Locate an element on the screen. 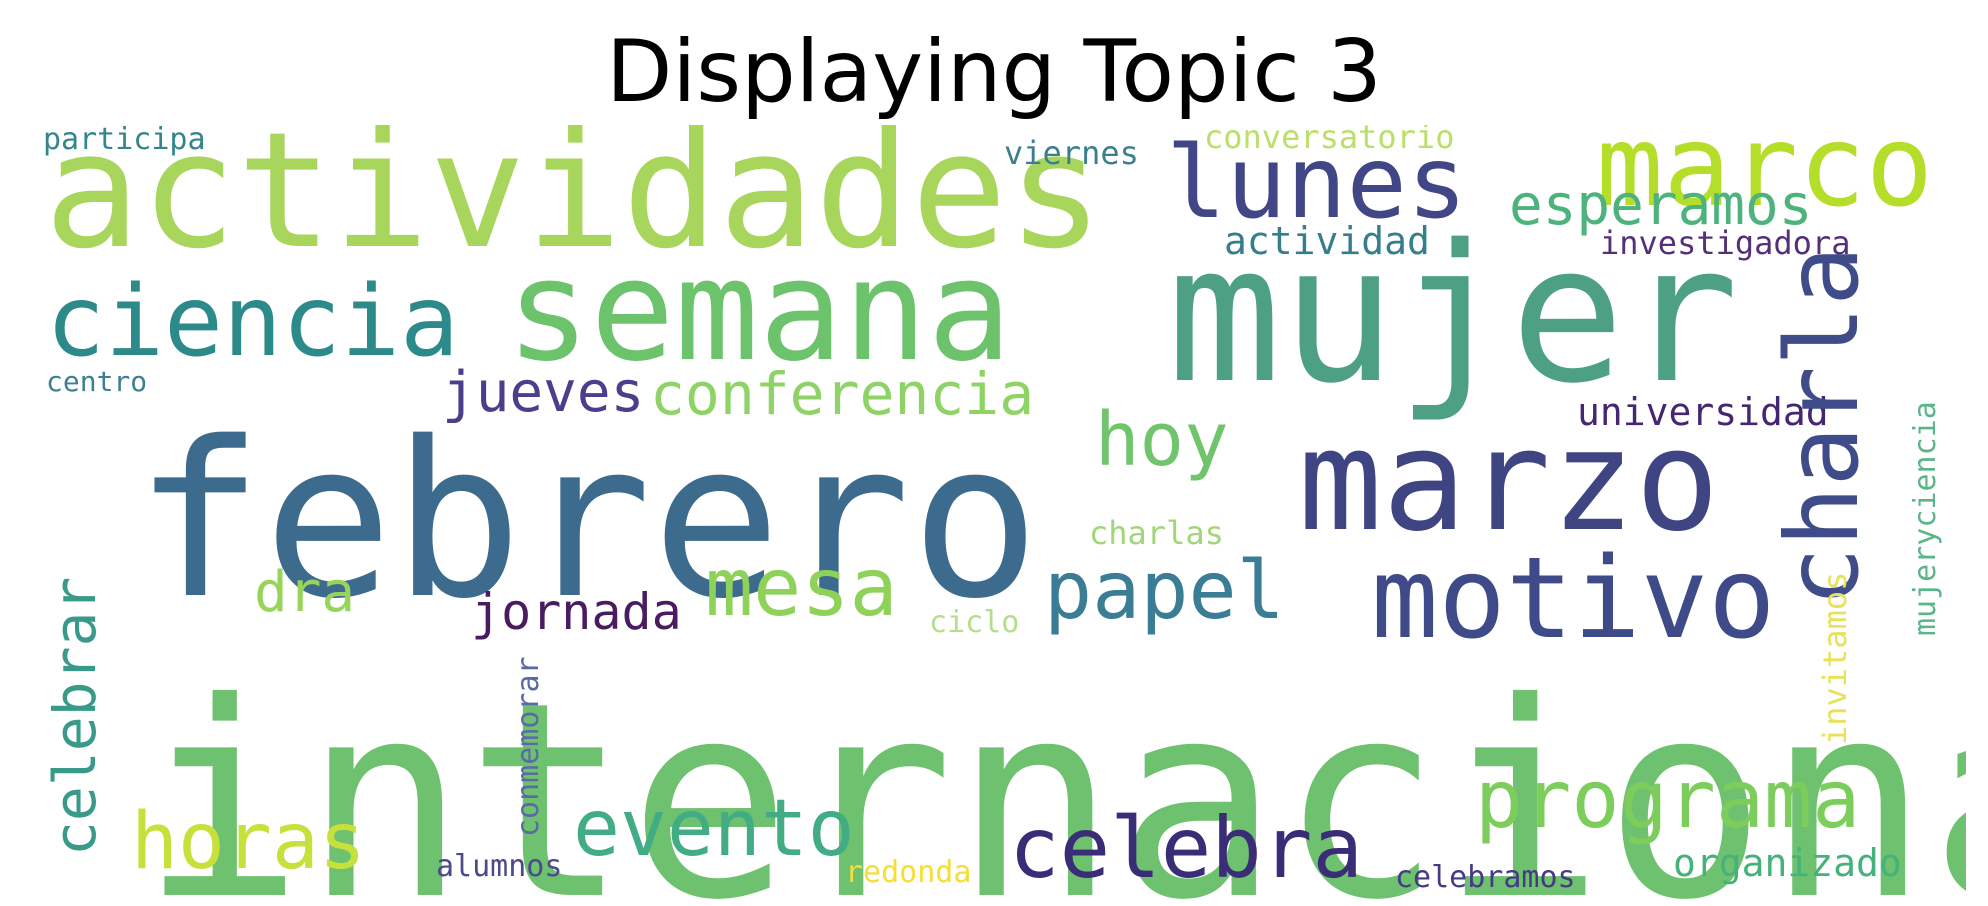 The width and height of the screenshot is (1988, 906). word-organizado: organizado is located at coordinates (1787, 863).